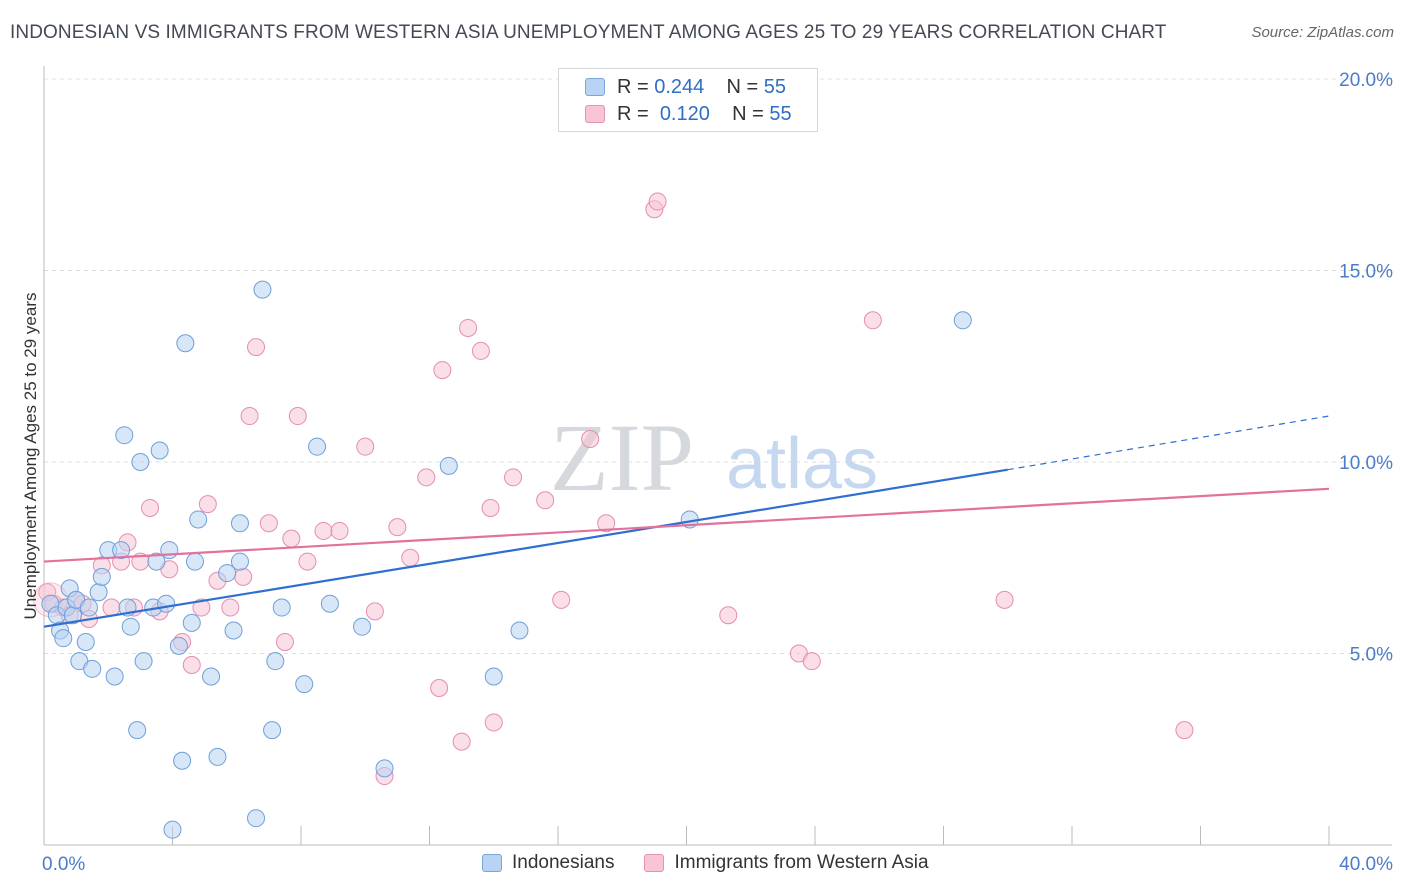 The height and width of the screenshot is (892, 1406). I want to click on correlation-legend: R = 0.244 N = 55 R = 0.120 N = 55, so click(688, 100).